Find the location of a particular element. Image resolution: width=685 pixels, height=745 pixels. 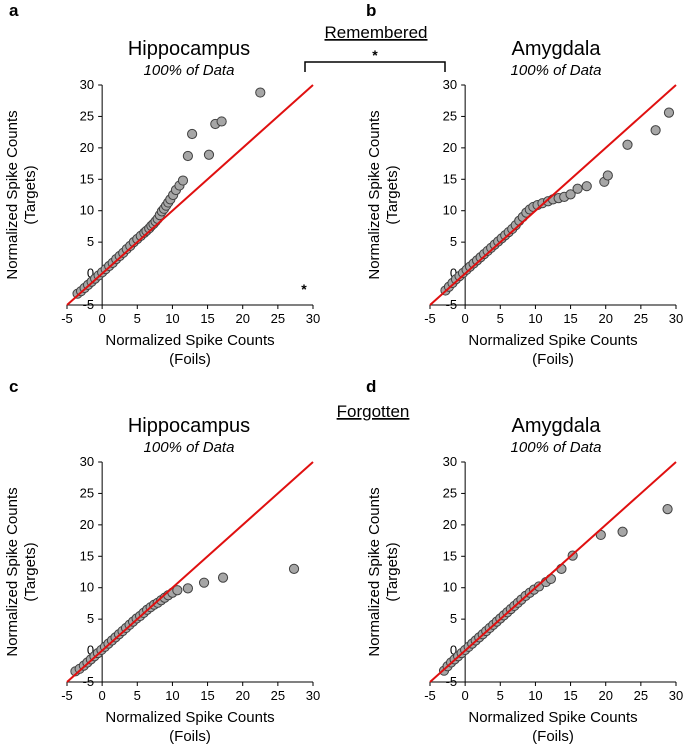

x-tick-label: -5 is located at coordinates (67, 695).